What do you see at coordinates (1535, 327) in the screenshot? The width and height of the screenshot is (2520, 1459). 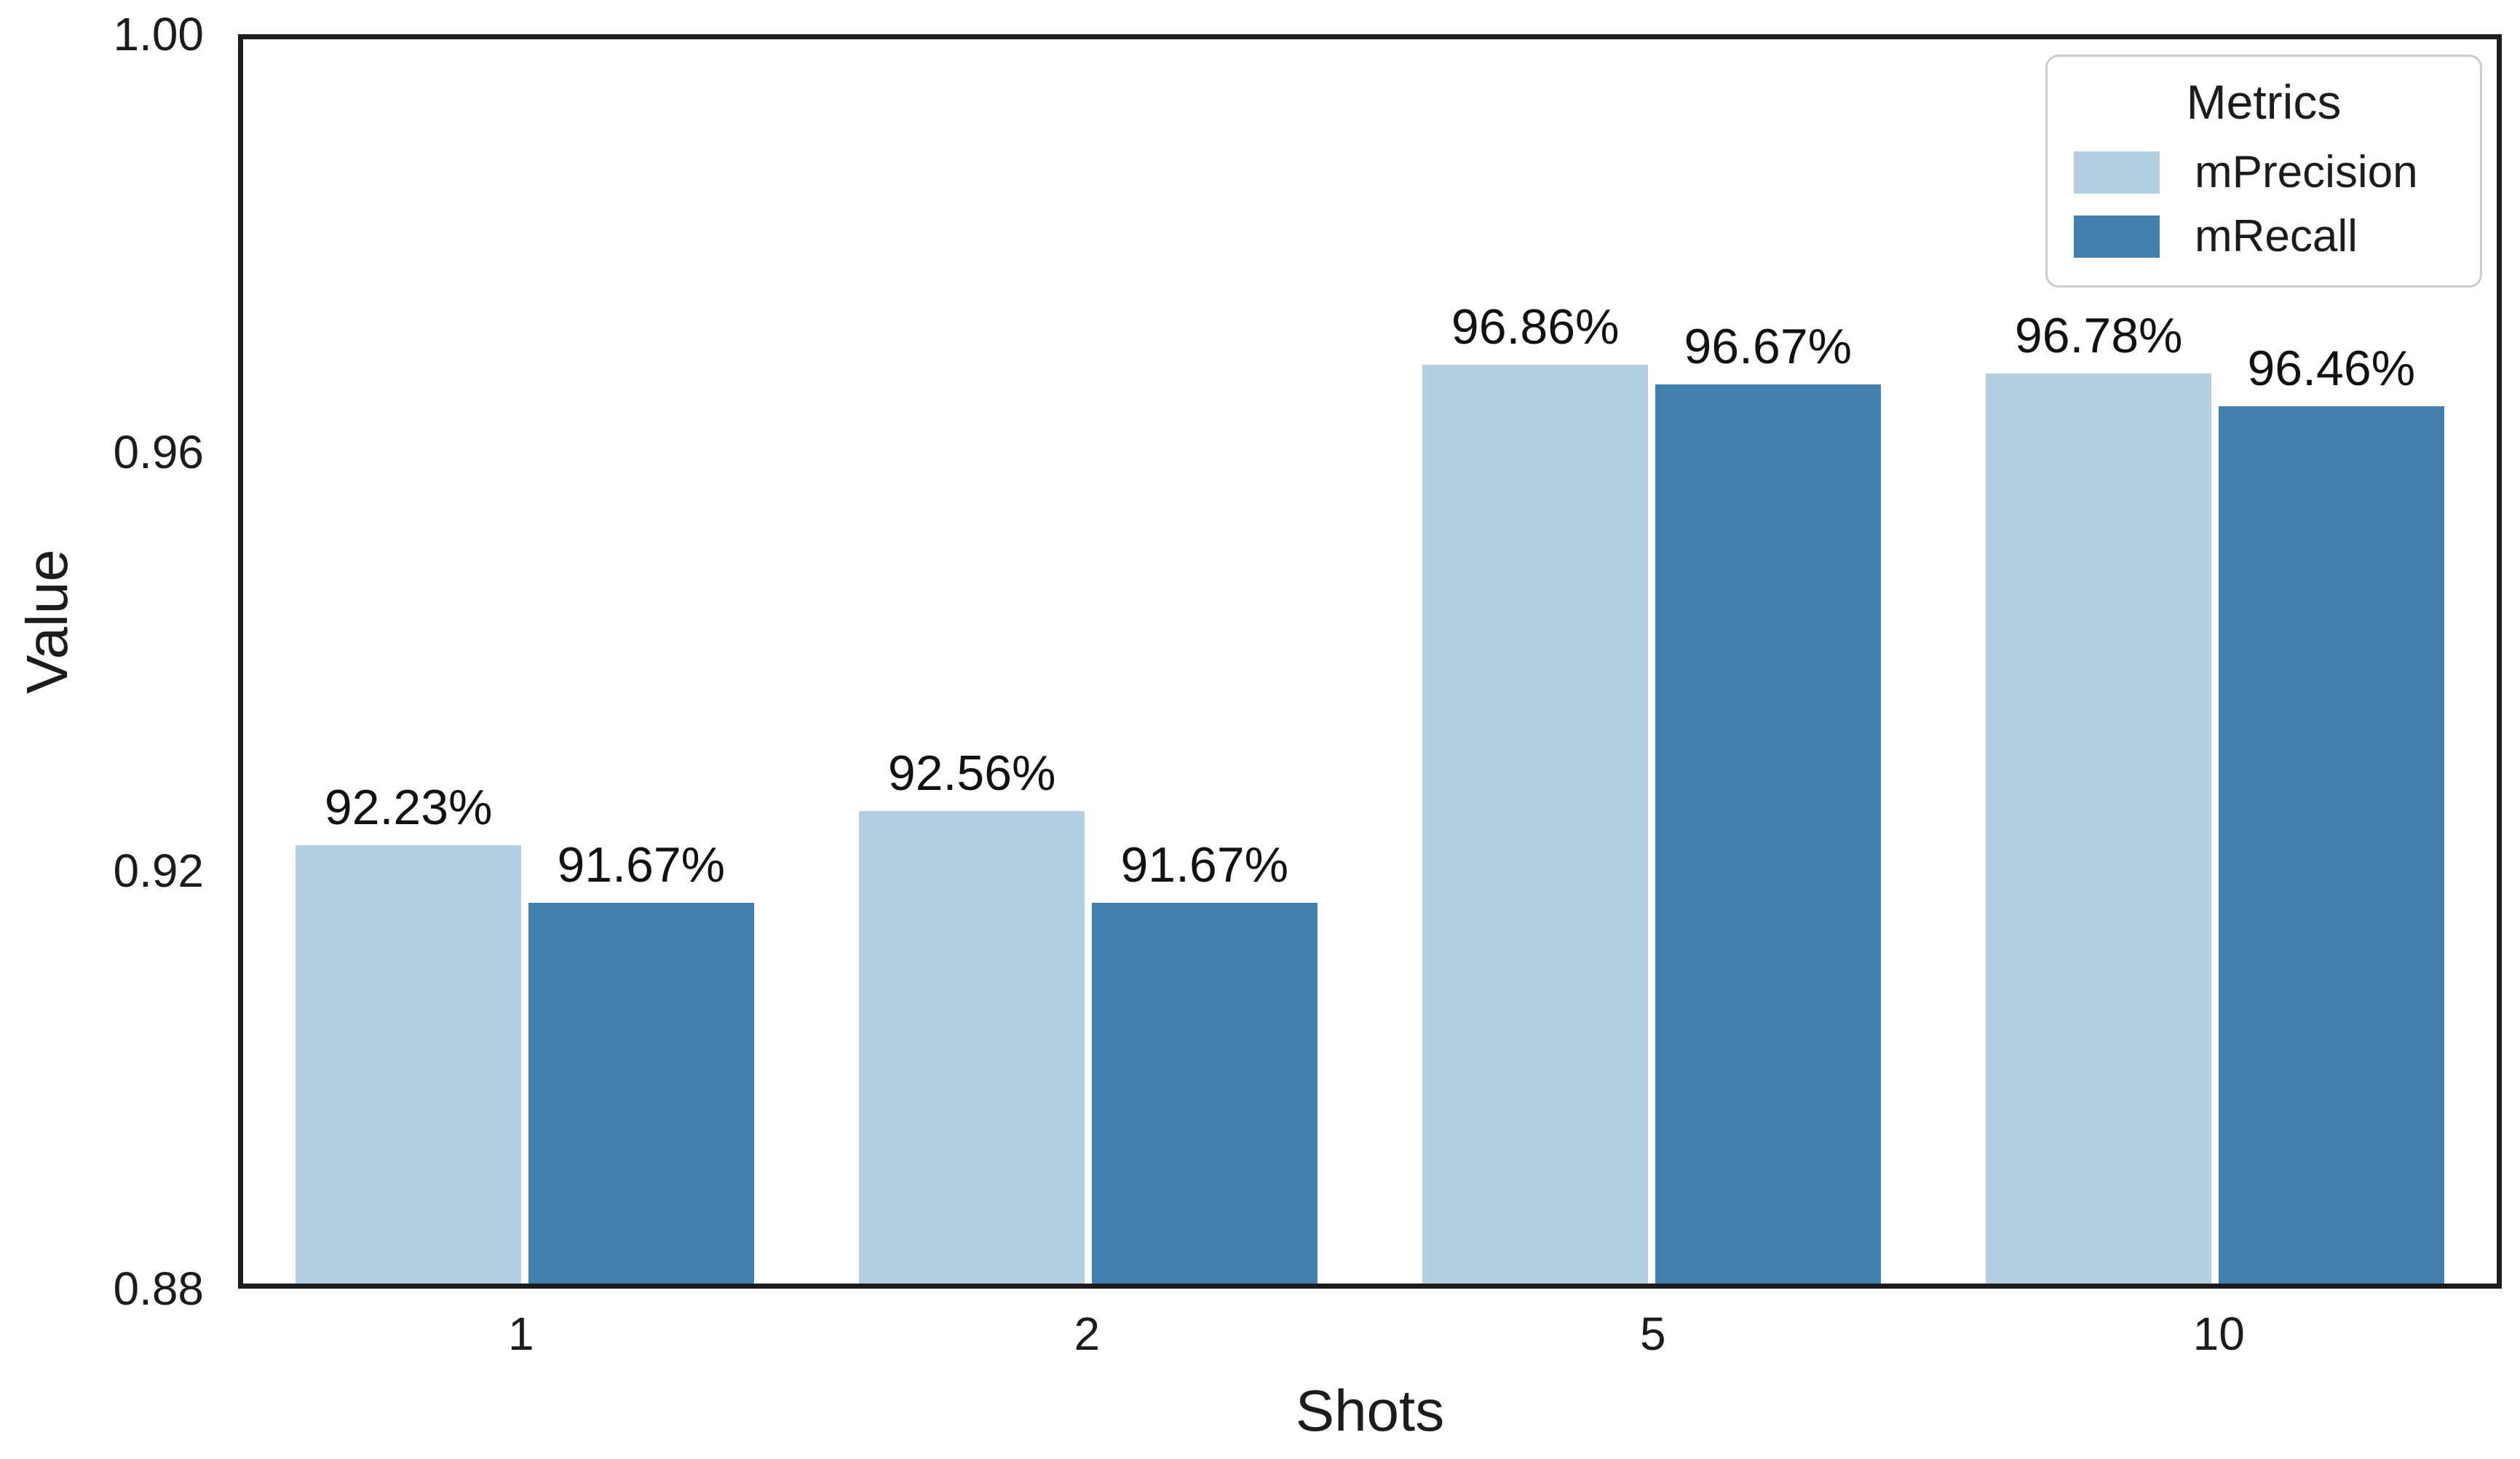 I see `bar-value-label: 96.86%` at bounding box center [1535, 327].